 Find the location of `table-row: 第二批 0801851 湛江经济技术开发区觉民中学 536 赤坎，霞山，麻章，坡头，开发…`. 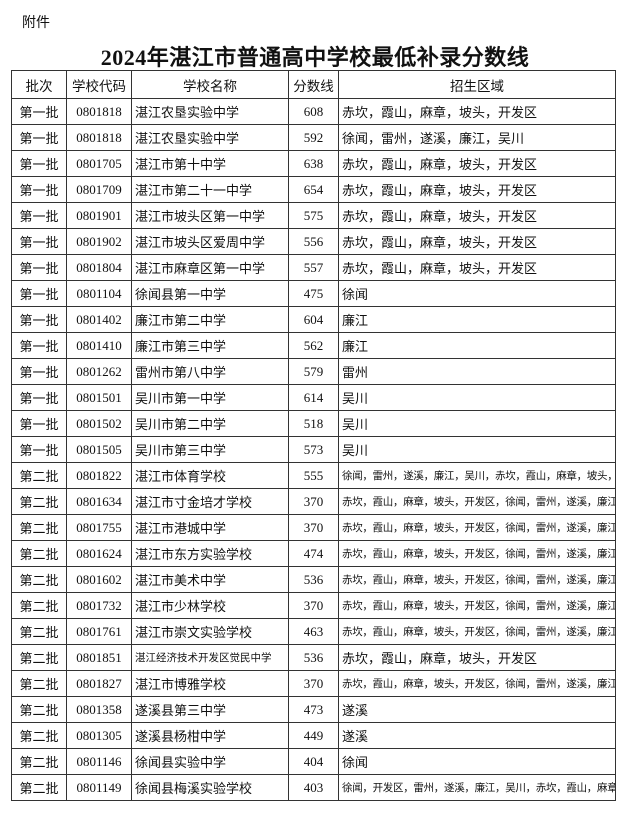

table-row: 第二批 0801851 湛江经济技术开发区觉民中学 536 赤坎，霞山，麻章，坡头，开发… is located at coordinates (313, 657).